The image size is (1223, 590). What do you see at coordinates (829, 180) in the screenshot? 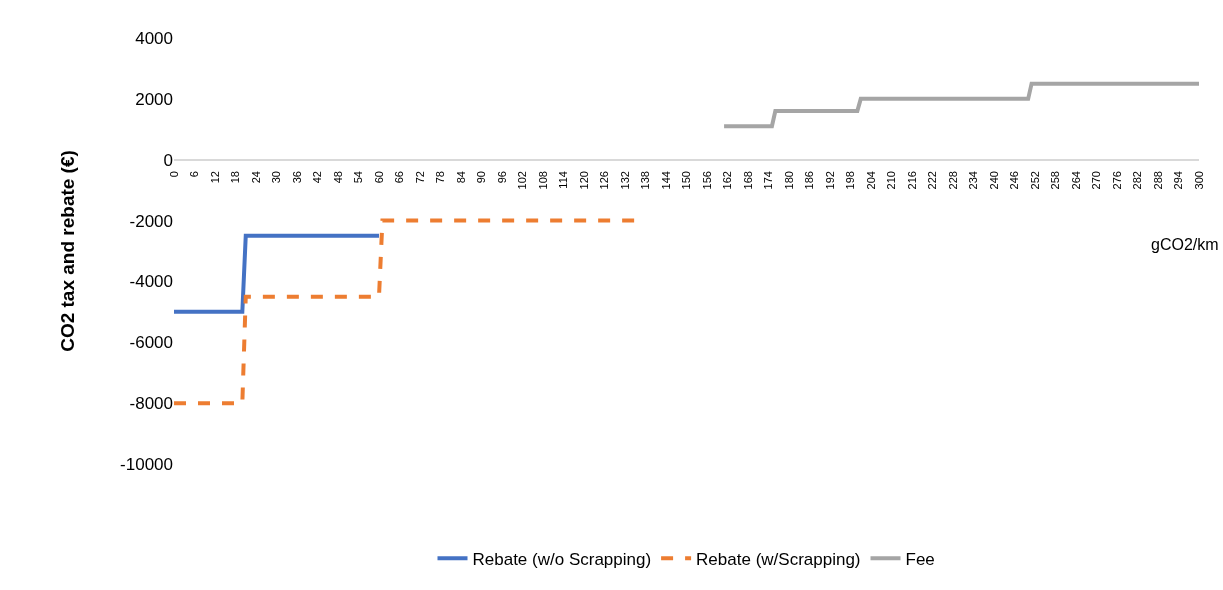
I see `x-tick-label: 192` at bounding box center [829, 180].